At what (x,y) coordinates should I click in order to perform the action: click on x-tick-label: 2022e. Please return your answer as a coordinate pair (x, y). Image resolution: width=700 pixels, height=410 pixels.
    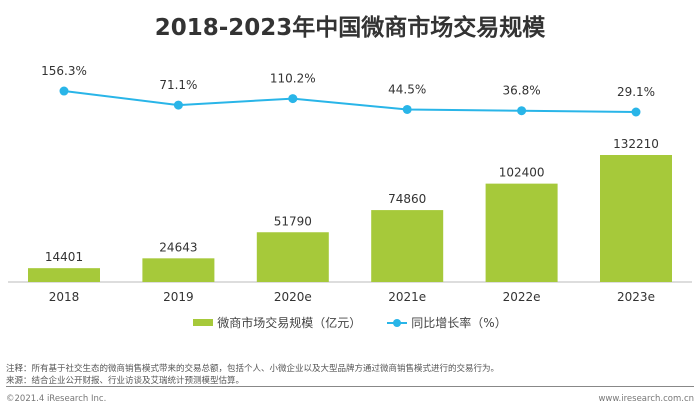
    Looking at the image, I should click on (522, 297).